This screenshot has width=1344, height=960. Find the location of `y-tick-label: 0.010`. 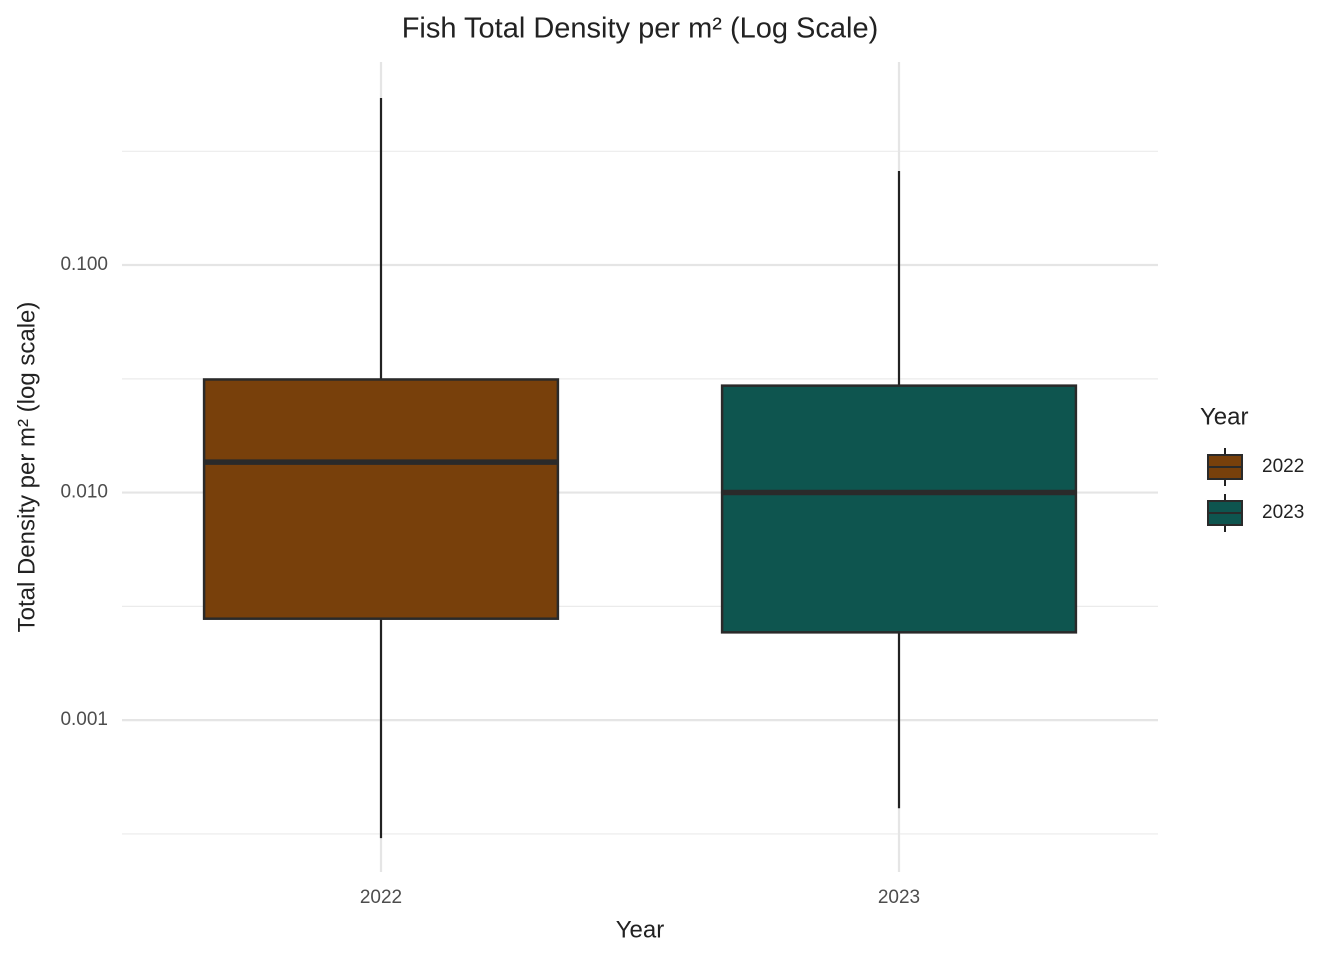

y-tick-label: 0.010 is located at coordinates (84, 492).